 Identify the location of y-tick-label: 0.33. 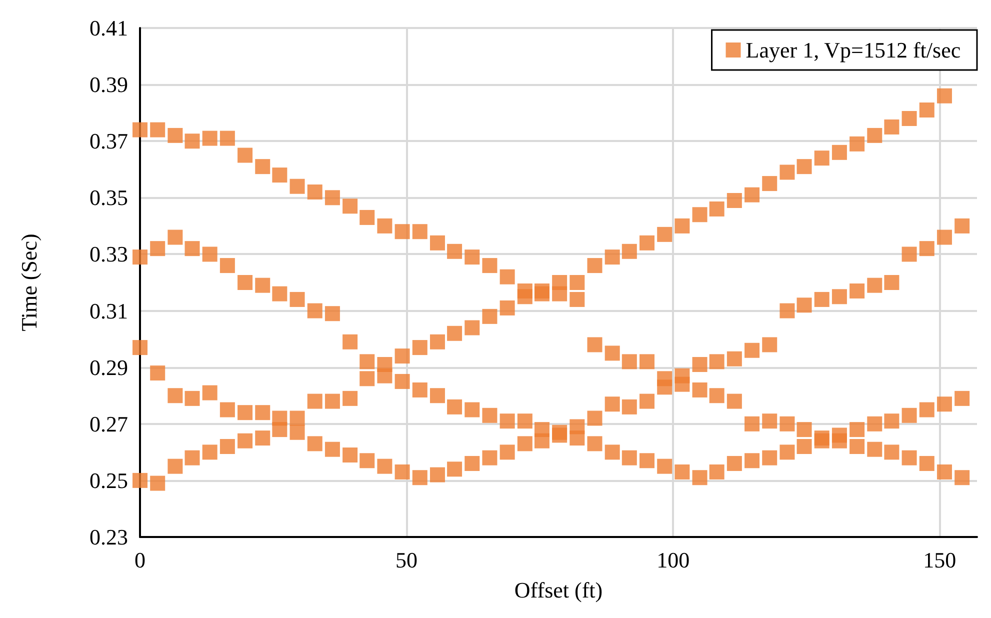
(109, 254).